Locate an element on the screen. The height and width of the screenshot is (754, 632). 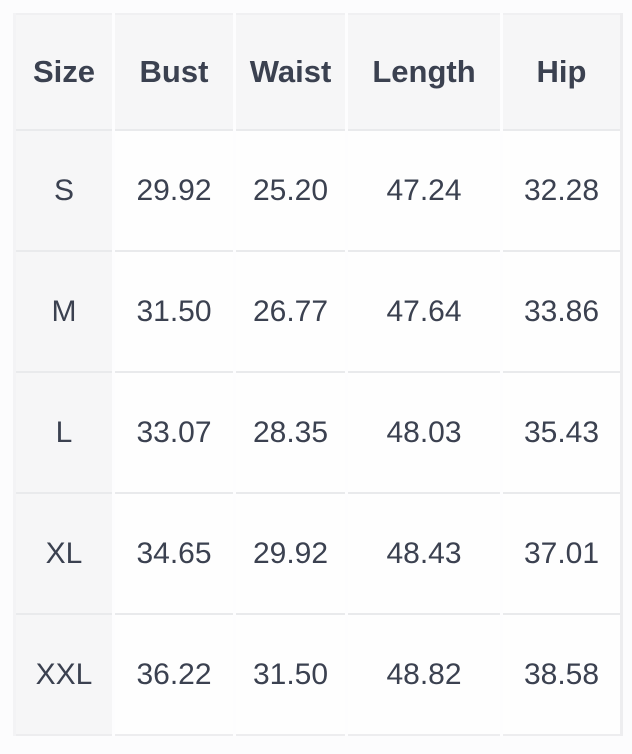
header-cell-bust: Bust is located at coordinates (174, 72).